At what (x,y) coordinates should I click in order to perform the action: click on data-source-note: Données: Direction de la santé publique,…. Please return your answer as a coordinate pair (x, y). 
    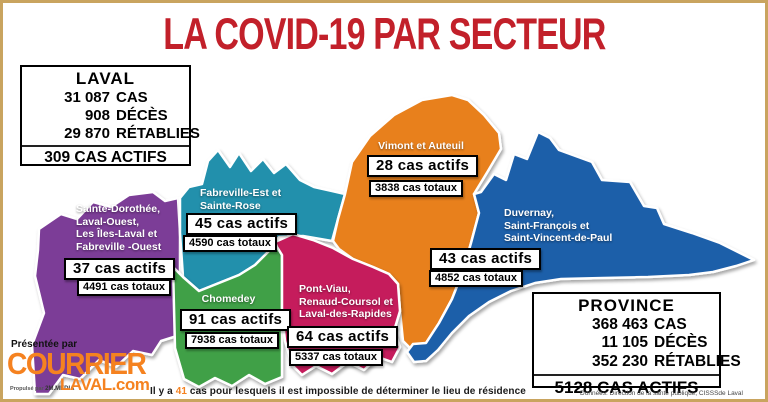
    Looking at the image, I should click on (661, 393).